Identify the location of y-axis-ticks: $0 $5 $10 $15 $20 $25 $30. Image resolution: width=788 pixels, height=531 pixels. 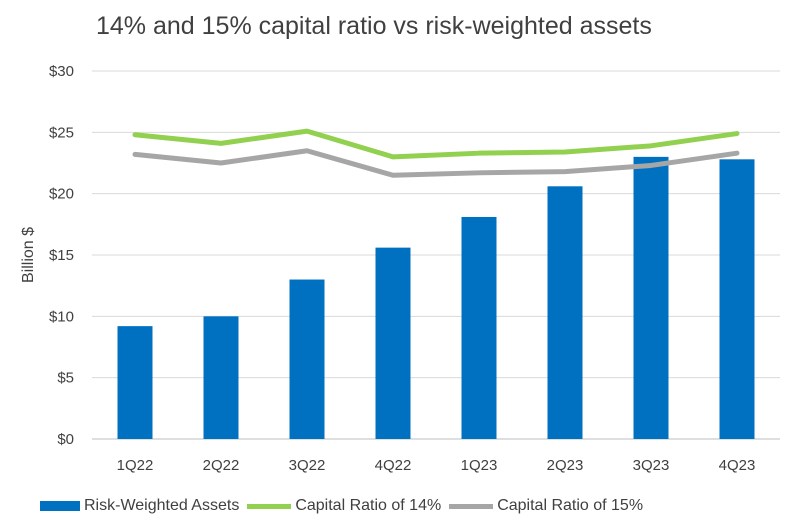
(61, 255).